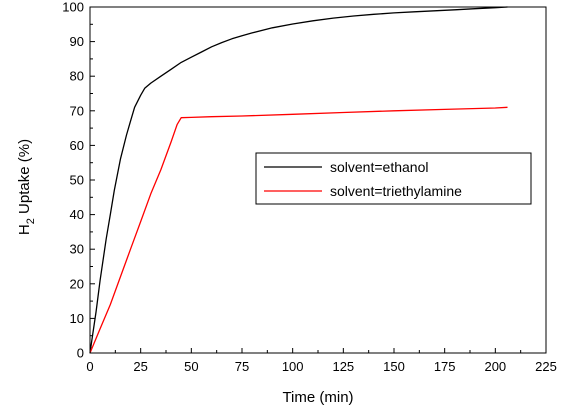 This screenshot has width=561, height=408. Describe the element at coordinates (379, 167) in the screenshot. I see `legend-label-ethanol: solvent=ethanol` at that location.